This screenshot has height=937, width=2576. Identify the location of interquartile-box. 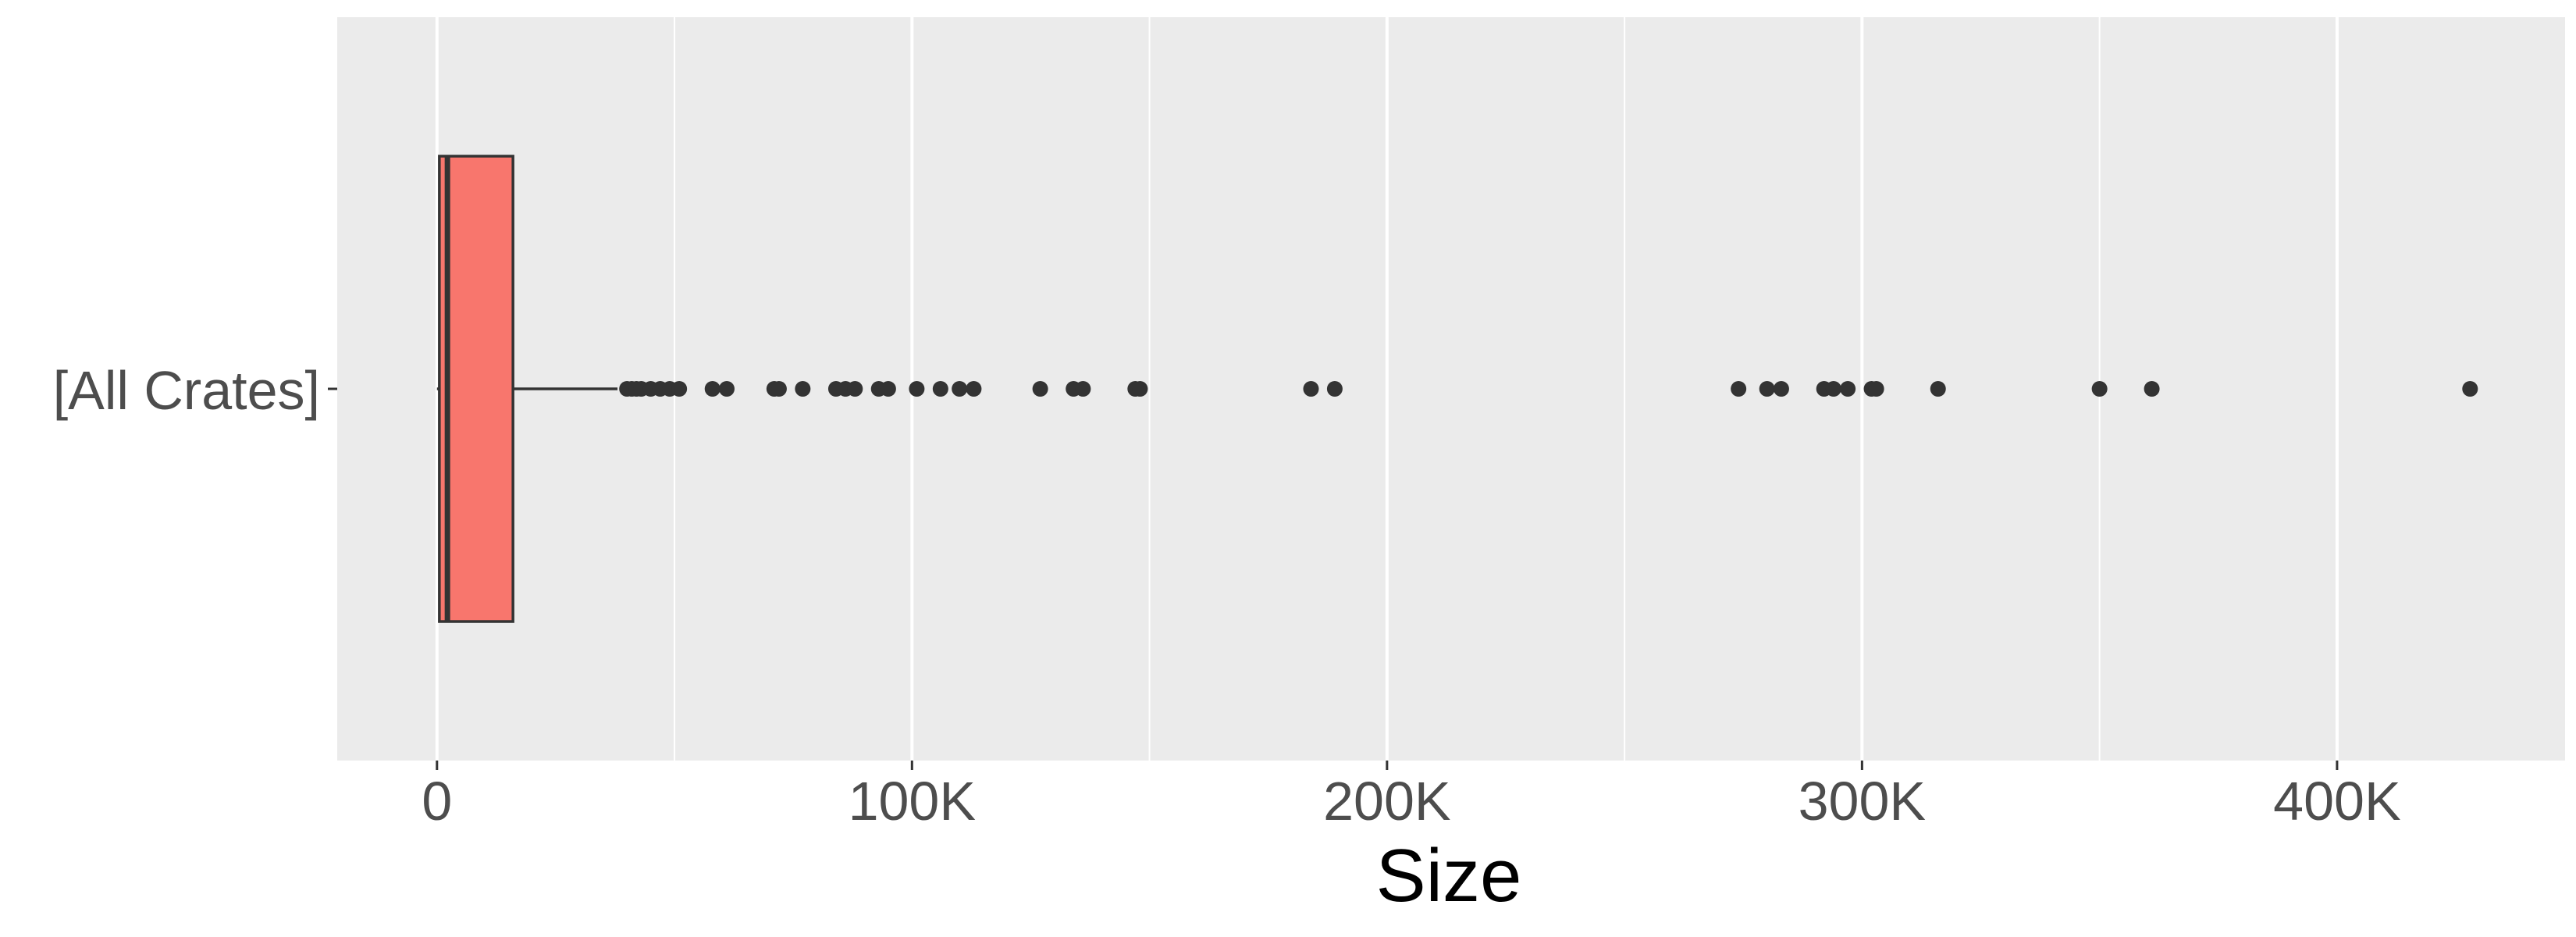
(476, 389).